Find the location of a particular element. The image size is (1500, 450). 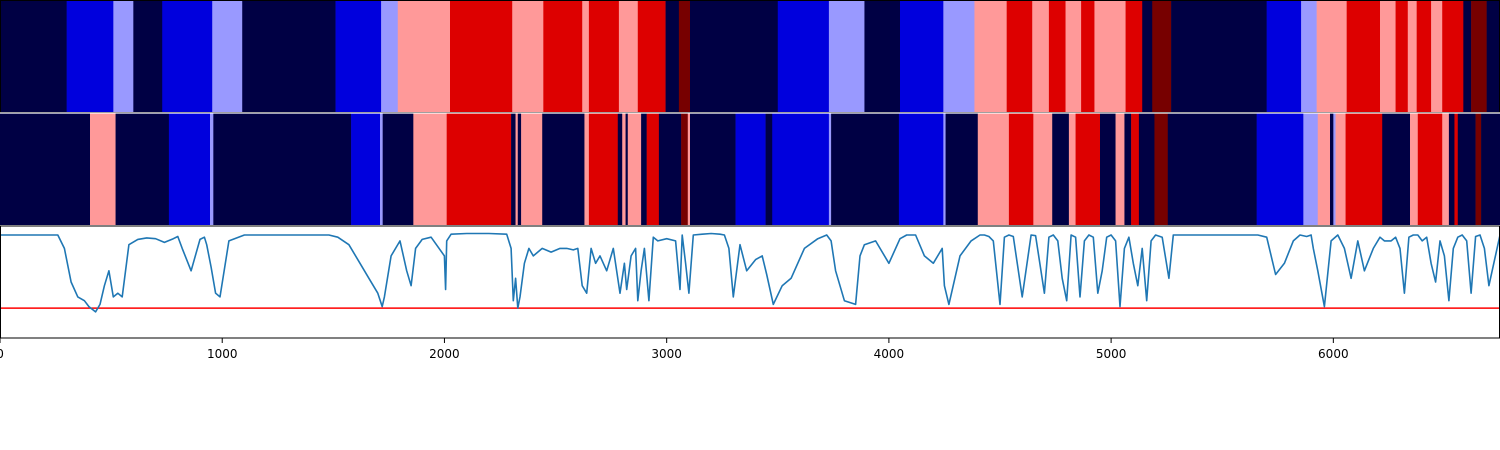

x-tick-label: 0 is located at coordinates (2, 354).